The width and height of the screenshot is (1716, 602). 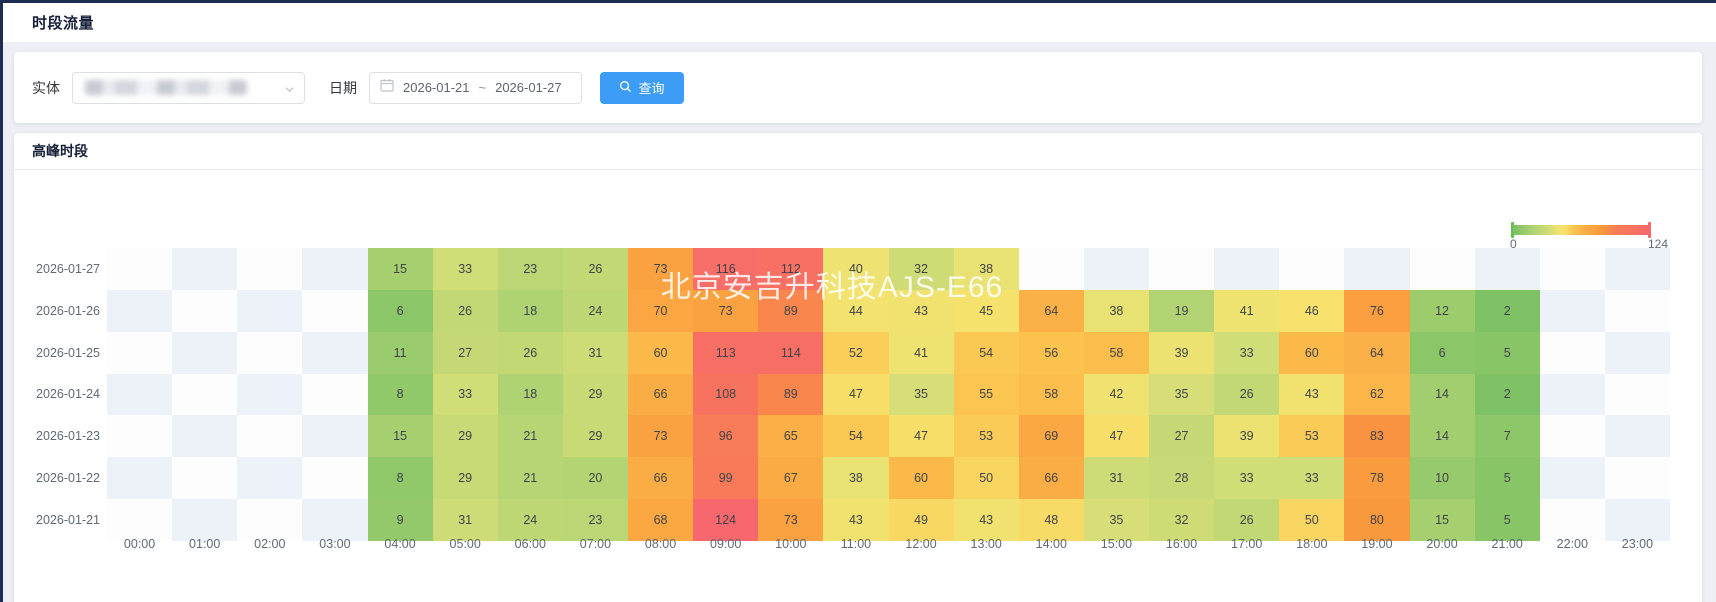 I want to click on heatmap-cell: 58, so click(x=1051, y=394).